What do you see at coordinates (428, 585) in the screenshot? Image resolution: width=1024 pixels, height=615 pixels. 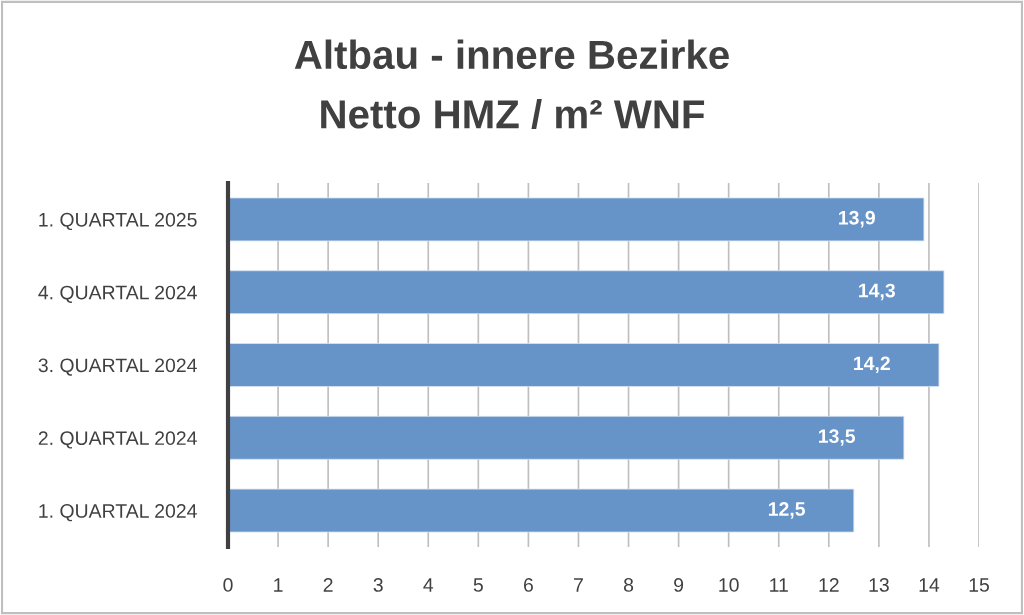 I see `x-tick-label: 4` at bounding box center [428, 585].